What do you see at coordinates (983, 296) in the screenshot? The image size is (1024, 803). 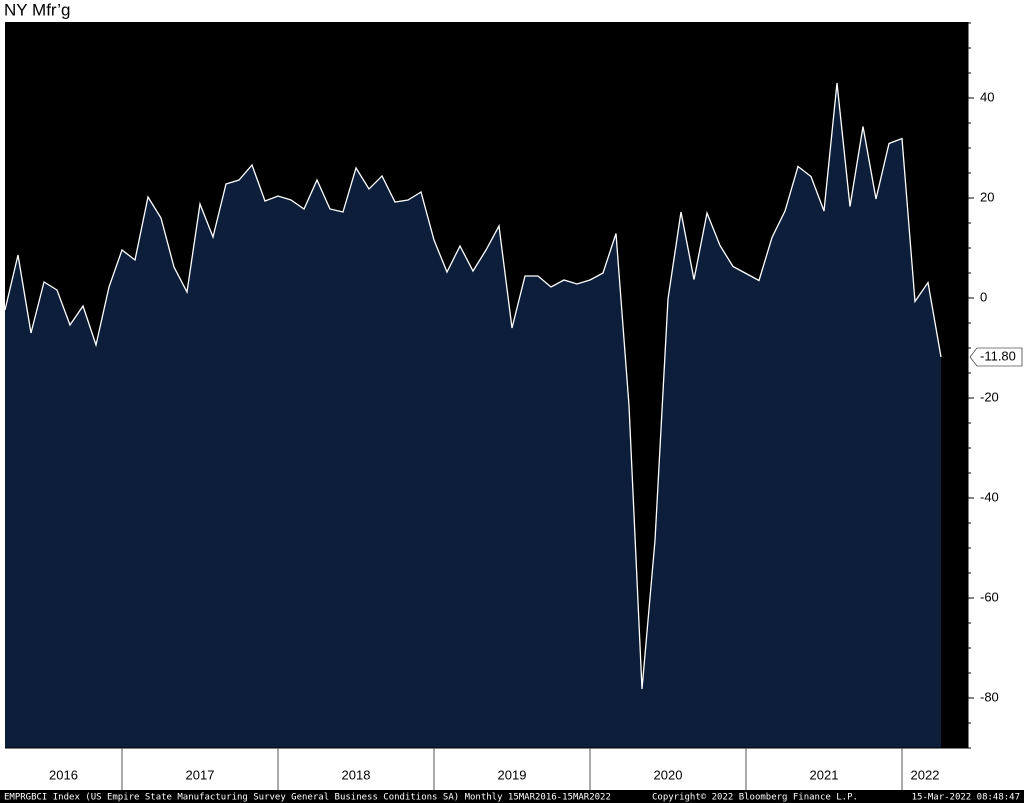 I see `y-tick-label: 0` at bounding box center [983, 296].